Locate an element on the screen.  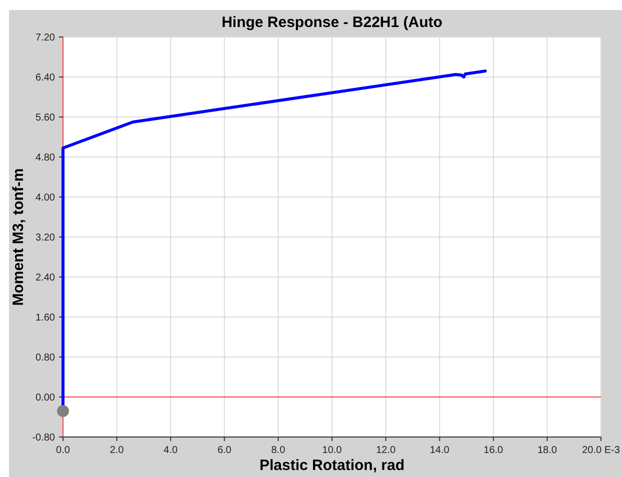
y-tick-label: 1.60 is located at coordinates (46, 318).